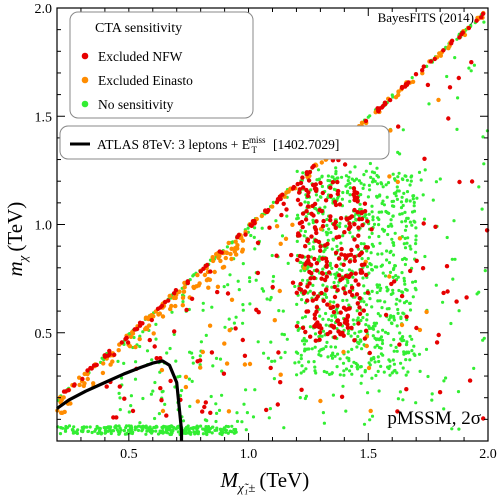  Describe the element at coordinates (44, 226) in the screenshot. I see `y-tick-label: 1.0` at that location.